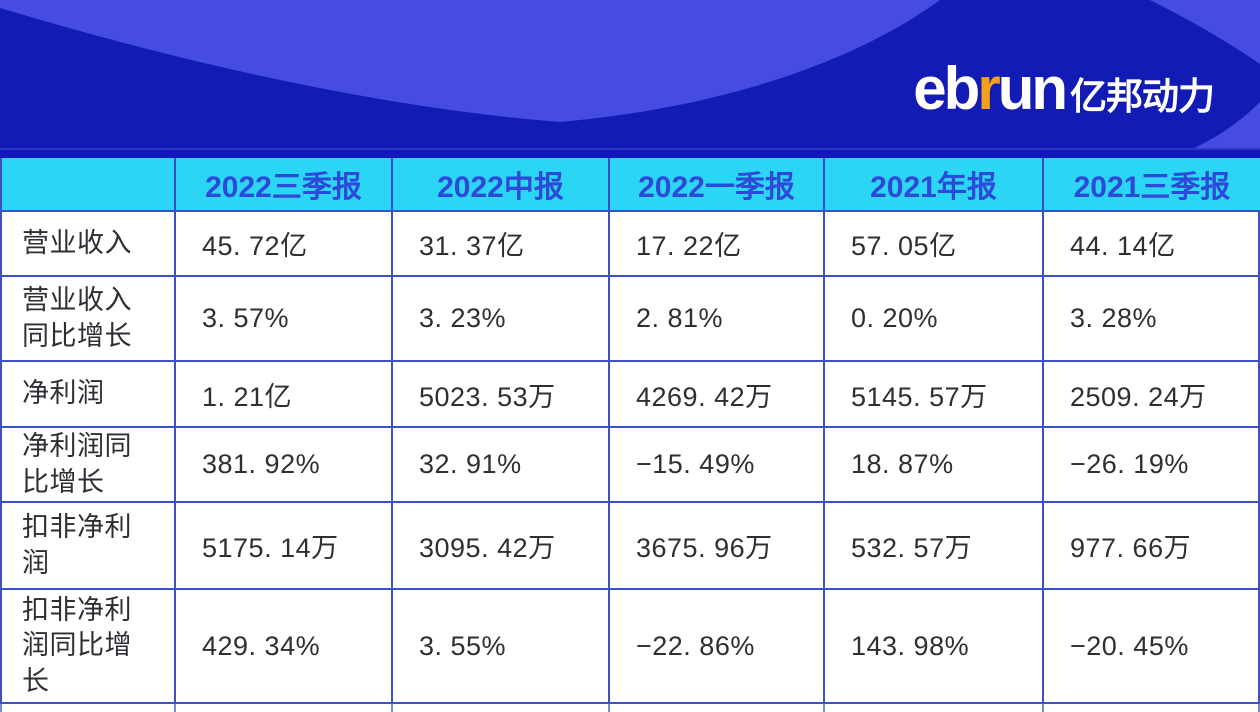  I want to click on logo-text-un: un, so click(1032, 88).